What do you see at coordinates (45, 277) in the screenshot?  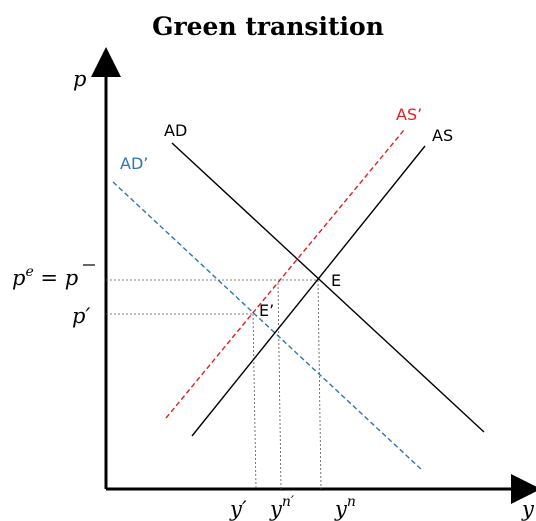 I see `pe-tick-label: pe = p` at bounding box center [45, 277].